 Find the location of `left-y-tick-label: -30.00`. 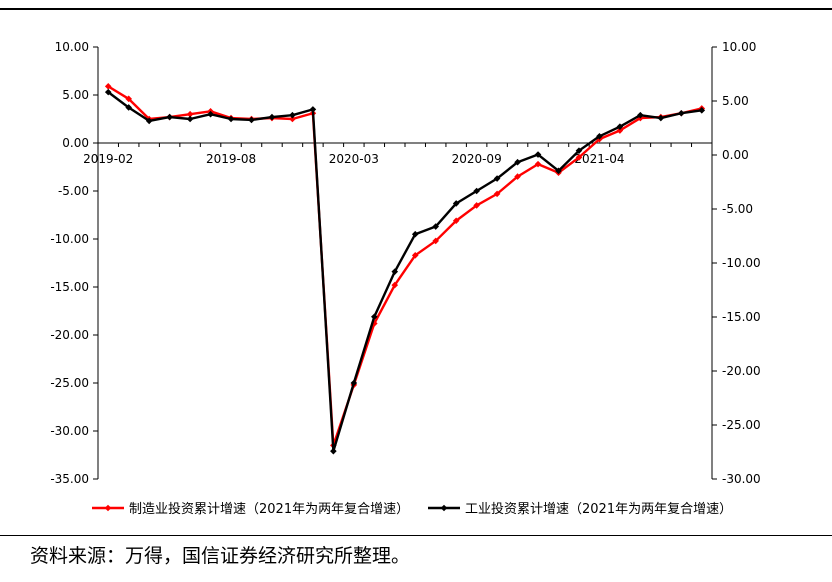

left-y-tick-label: -30.00 is located at coordinates (69, 431).